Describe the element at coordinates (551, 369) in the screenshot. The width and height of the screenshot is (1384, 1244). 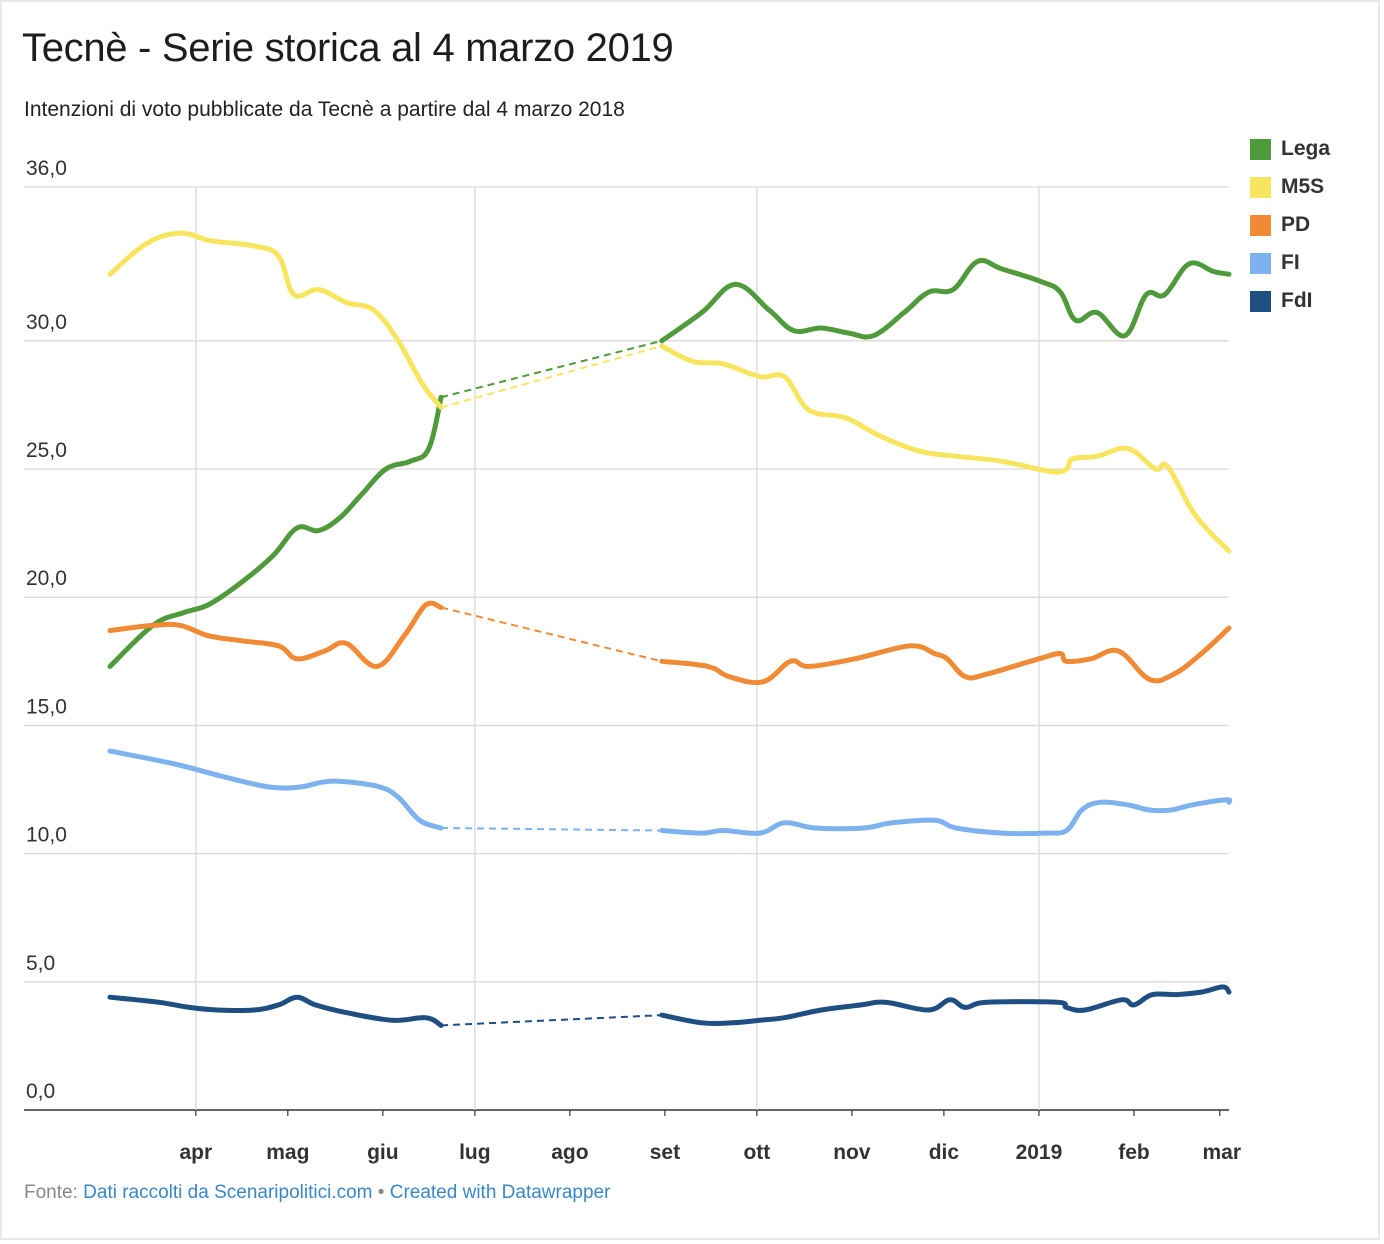
I see `series-gap-lega` at that location.